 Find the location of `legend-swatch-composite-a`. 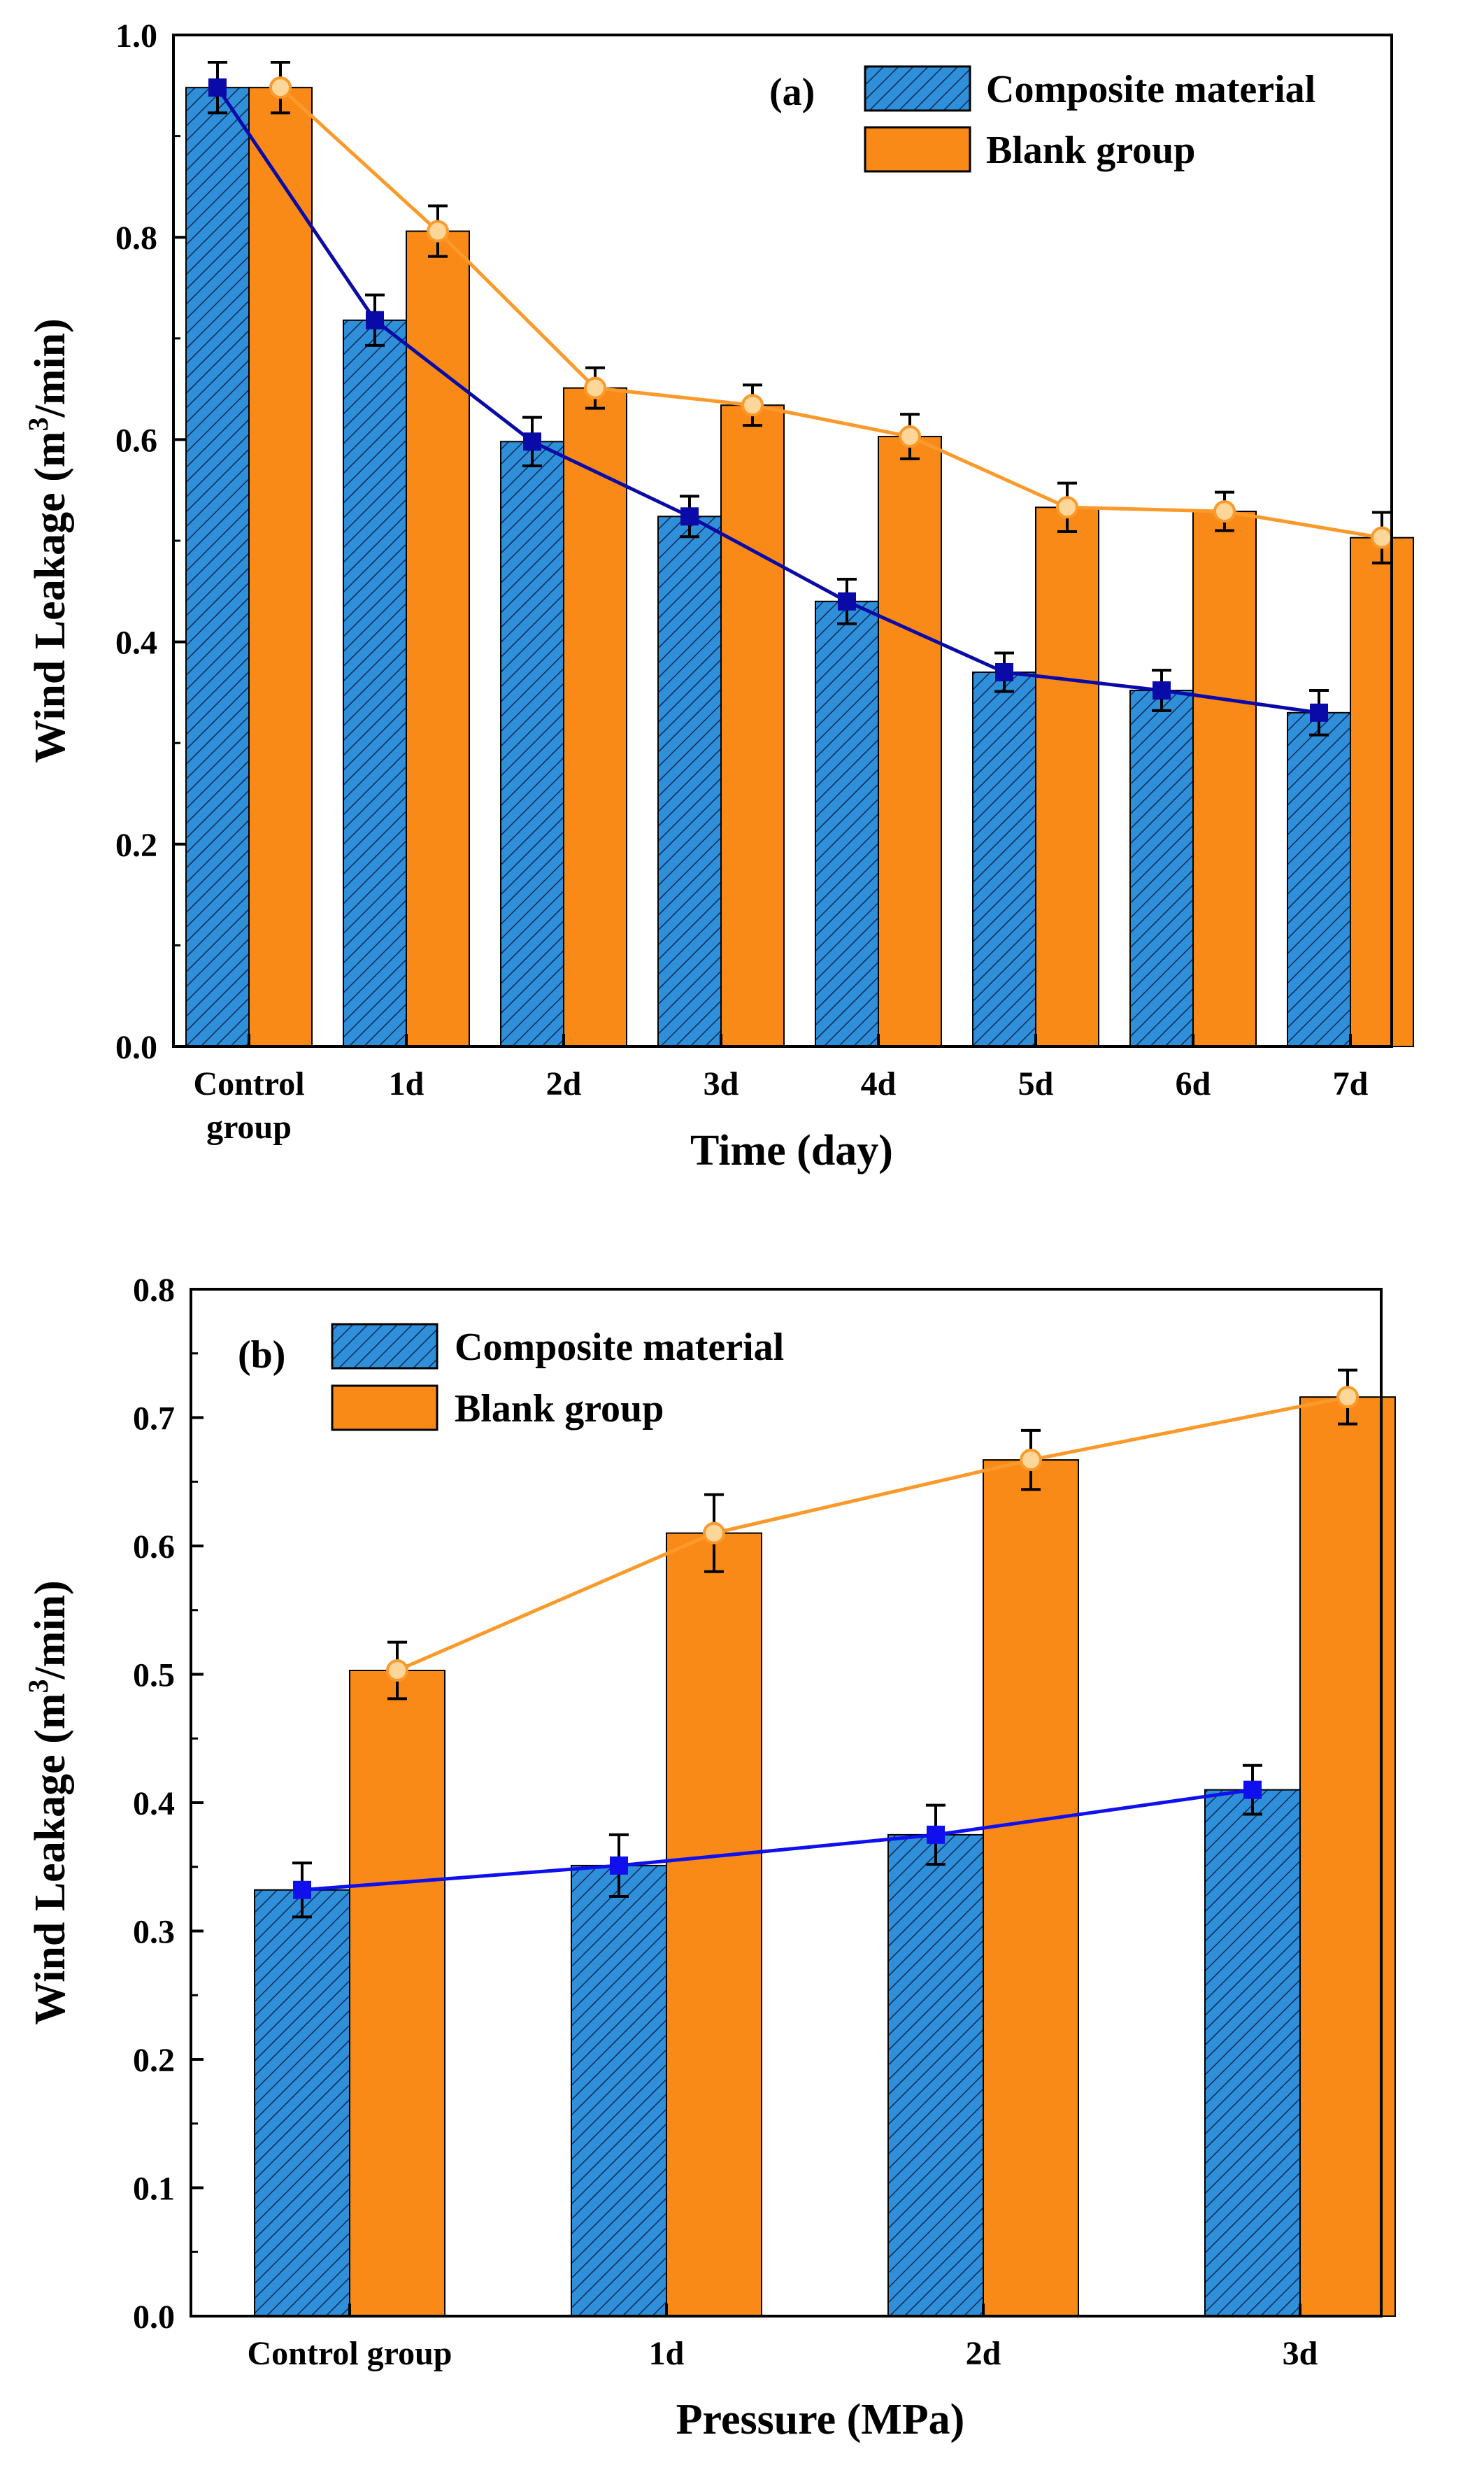

legend-swatch-composite-a is located at coordinates (918, 88).